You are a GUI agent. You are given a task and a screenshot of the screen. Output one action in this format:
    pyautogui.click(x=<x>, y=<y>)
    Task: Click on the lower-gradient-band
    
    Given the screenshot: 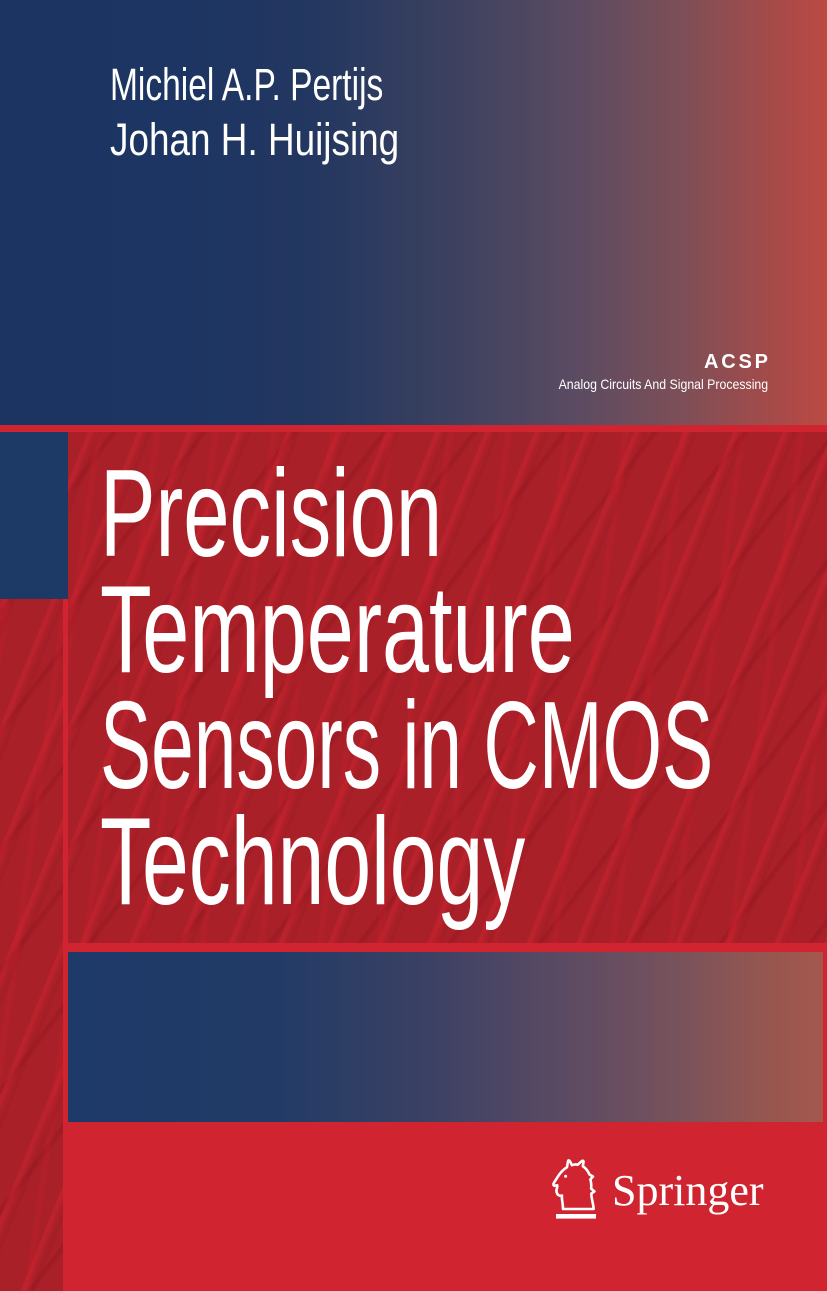 What is the action you would take?
    pyautogui.click(x=445, y=1037)
    